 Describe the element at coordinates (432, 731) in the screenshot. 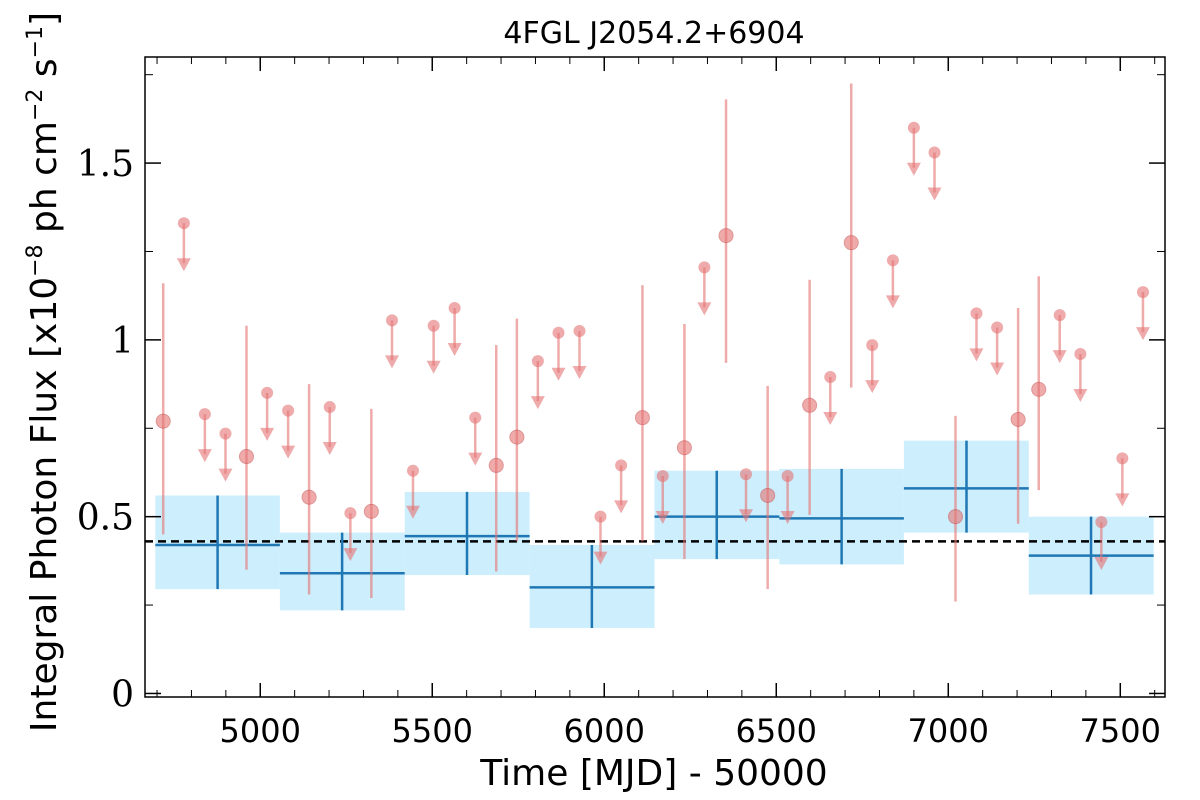

I see `x-tick-label: 5500` at that location.